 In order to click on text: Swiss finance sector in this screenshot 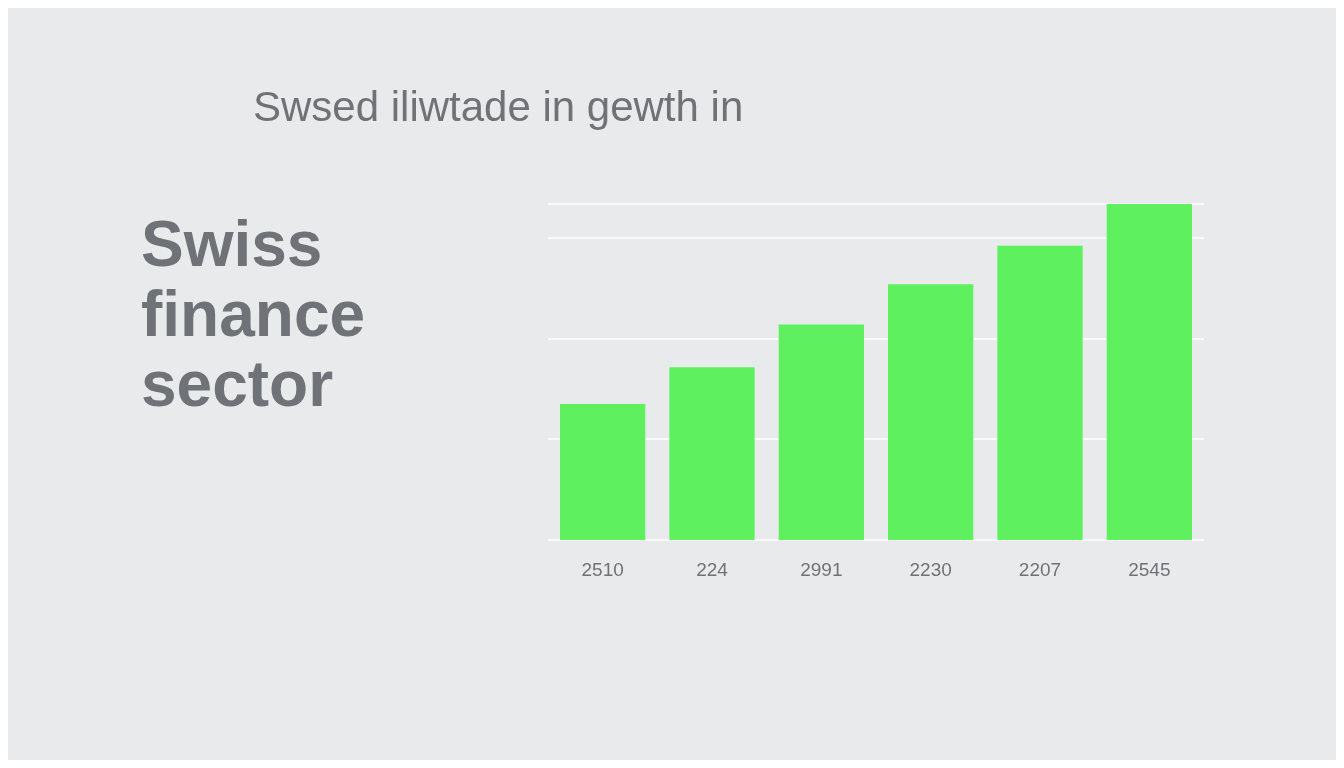, I will do `click(262, 314)`.